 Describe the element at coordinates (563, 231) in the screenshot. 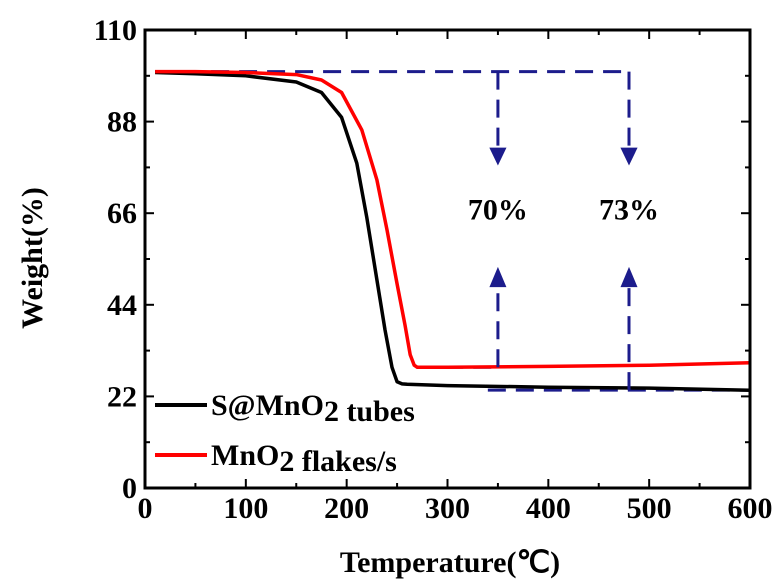

I see `annotations: 70% 73%` at that location.